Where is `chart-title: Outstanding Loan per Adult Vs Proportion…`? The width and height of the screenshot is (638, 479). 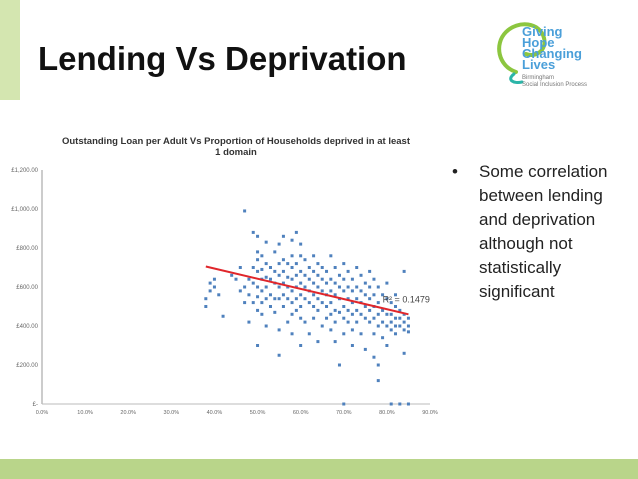
chart-title: Outstanding Loan per Adult Vs Proportion… is located at coordinates (236, 147).